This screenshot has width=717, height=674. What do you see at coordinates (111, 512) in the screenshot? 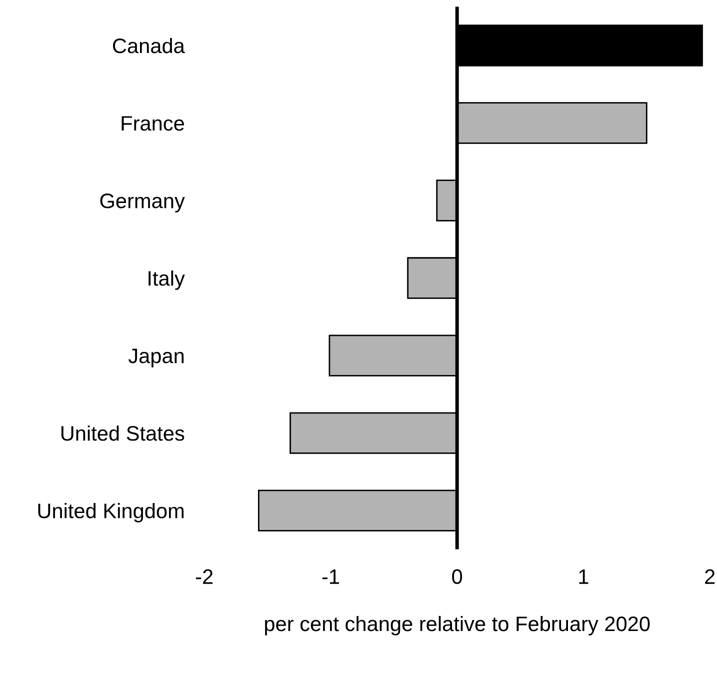
I see `y-tick-label: United Kingdom` at bounding box center [111, 512].